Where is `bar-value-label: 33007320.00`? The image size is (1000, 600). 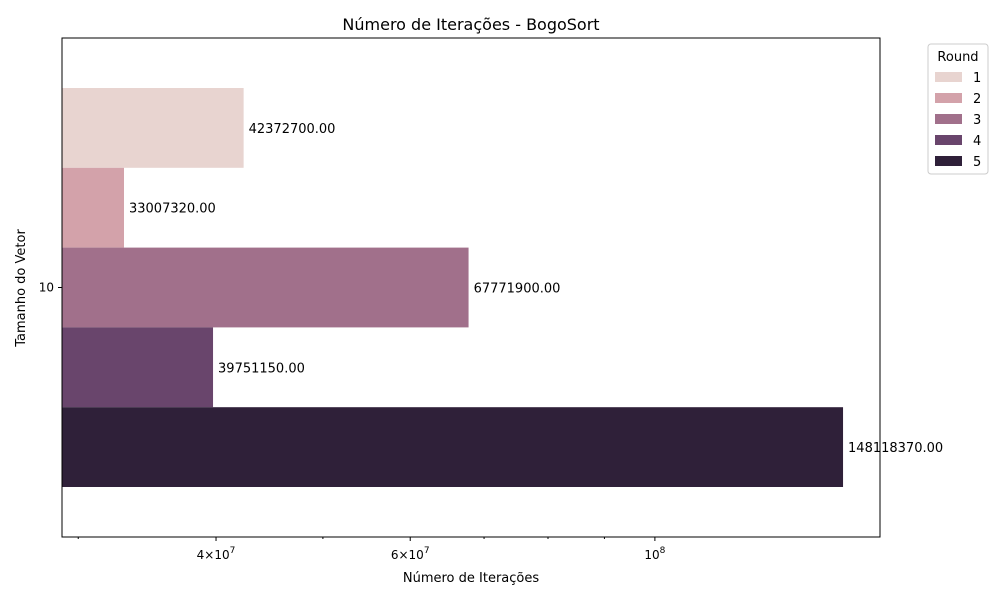 bar-value-label: 33007320.00 is located at coordinates (172, 209).